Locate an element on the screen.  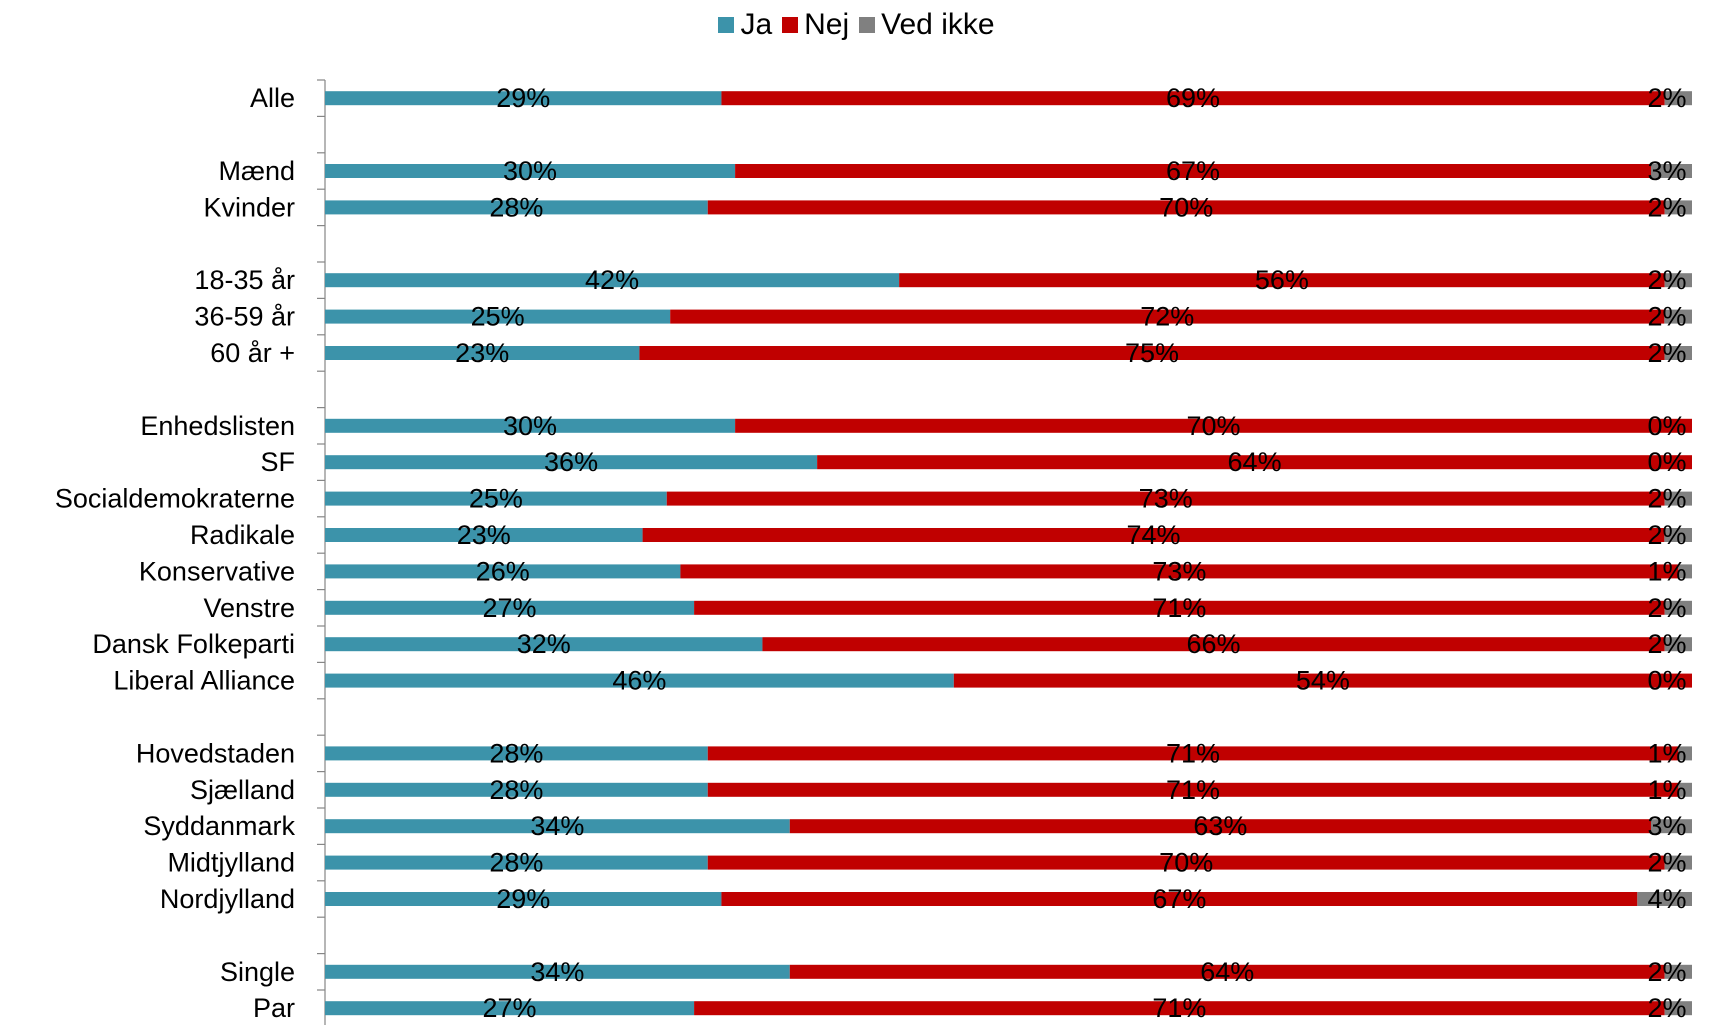
data-label-nej: 63% is located at coordinates (1220, 826).